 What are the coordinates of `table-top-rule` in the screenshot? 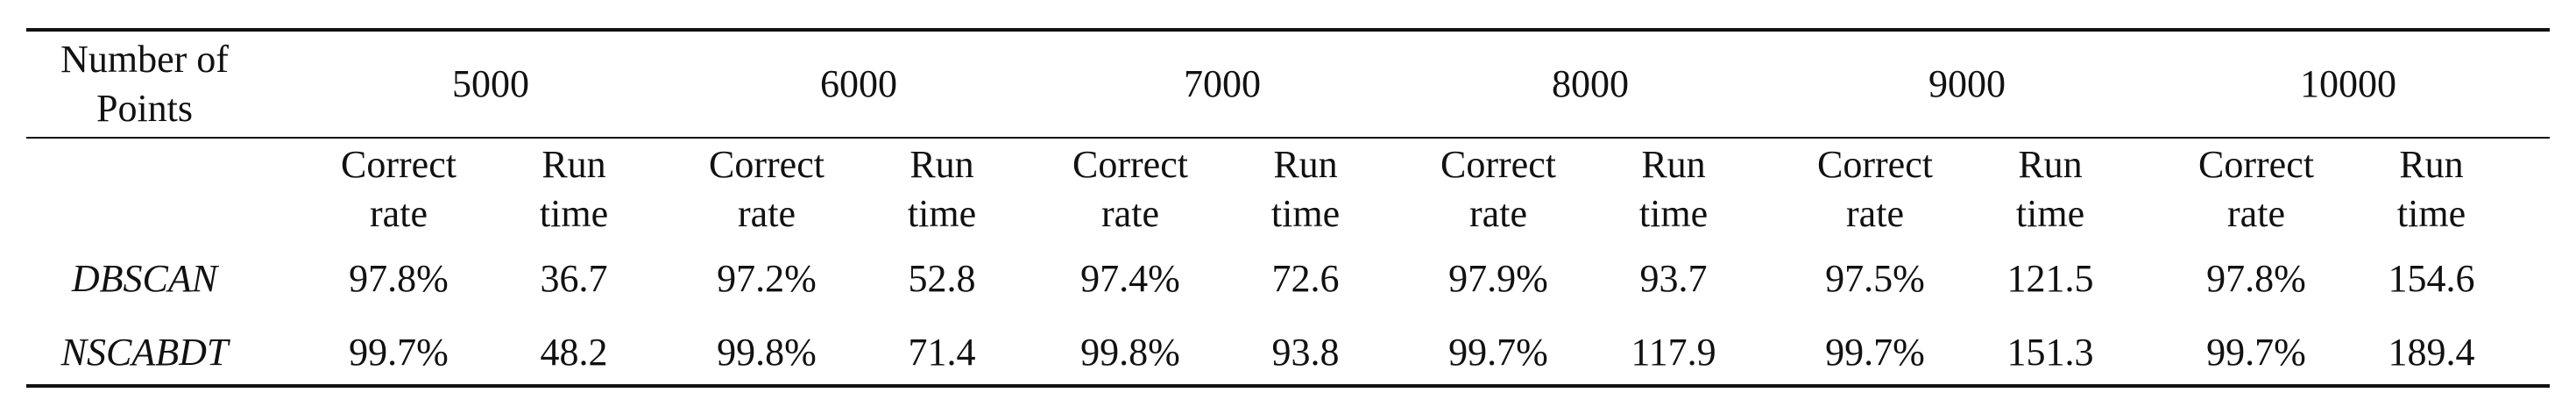 It's located at (1288, 30).